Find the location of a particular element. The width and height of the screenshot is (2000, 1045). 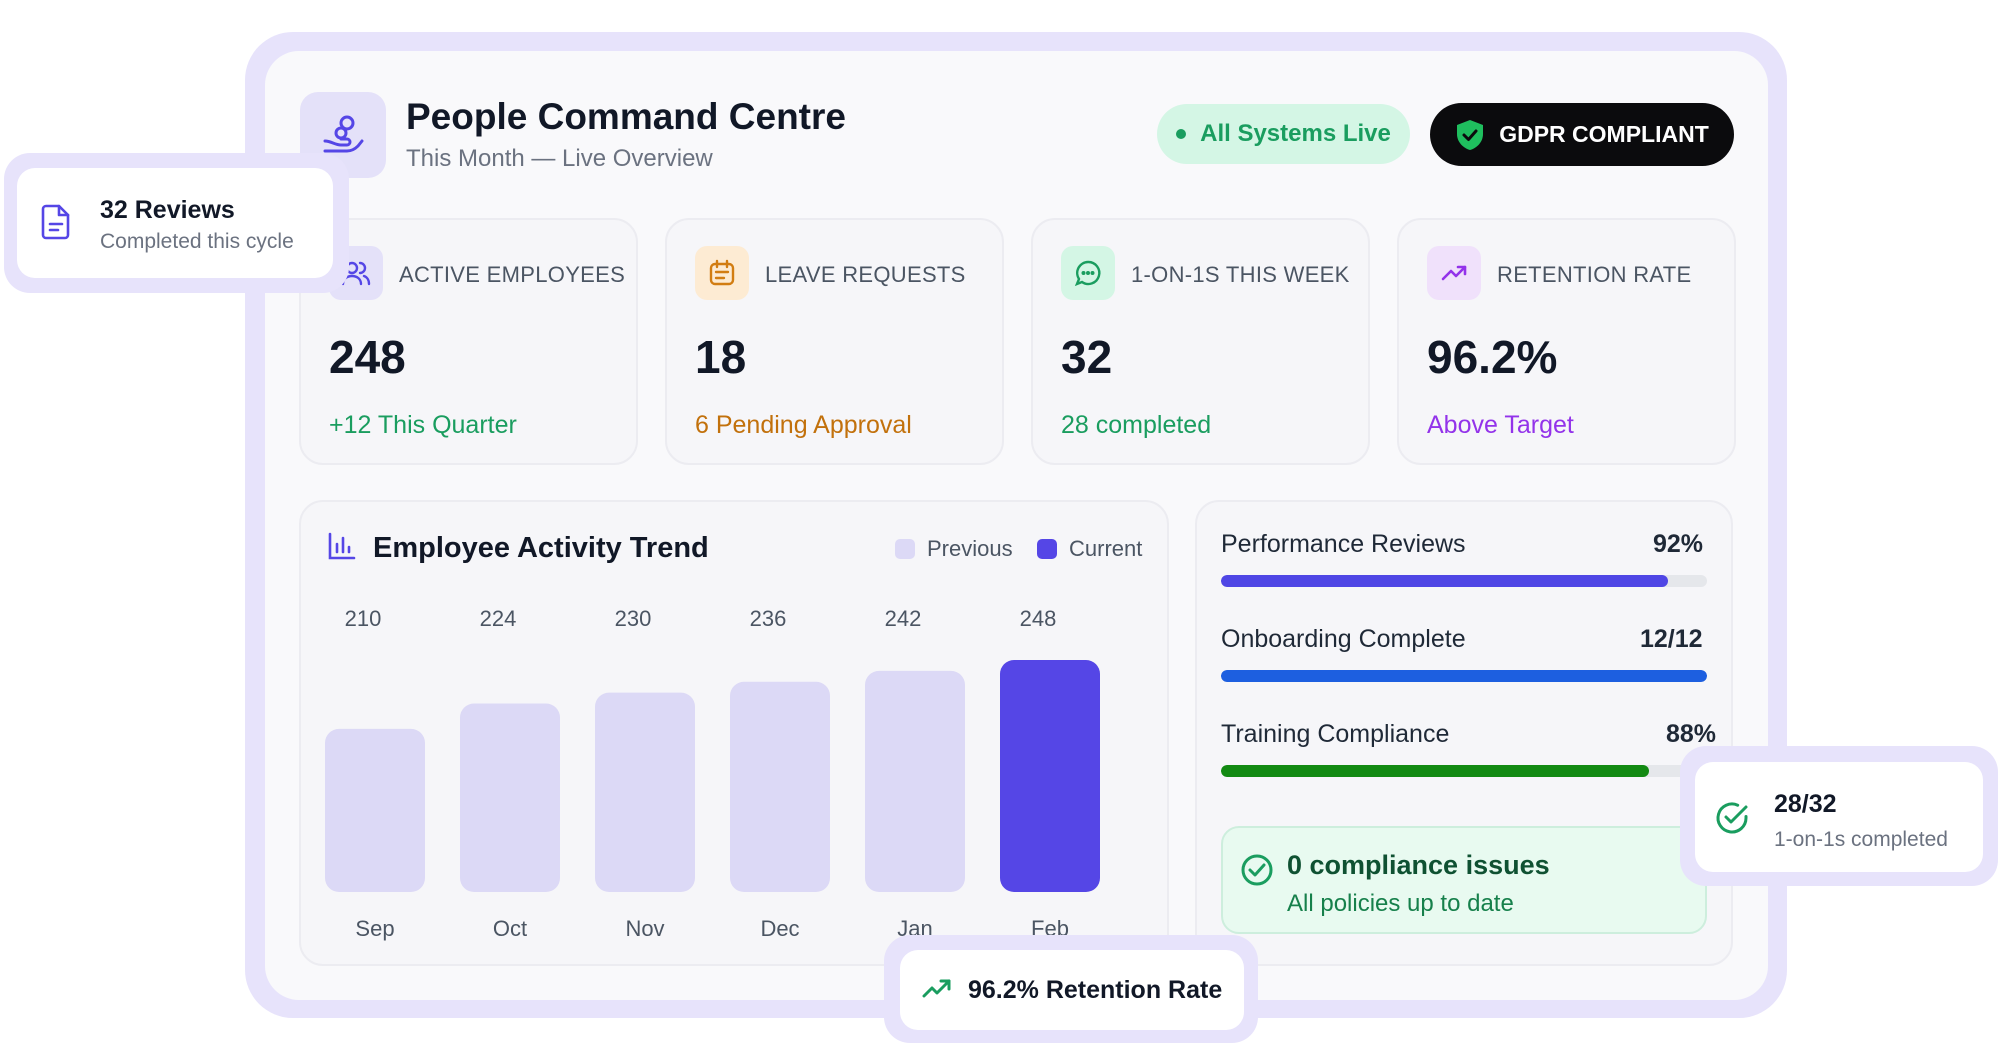

retention-callout-card is located at coordinates (1072, 990).